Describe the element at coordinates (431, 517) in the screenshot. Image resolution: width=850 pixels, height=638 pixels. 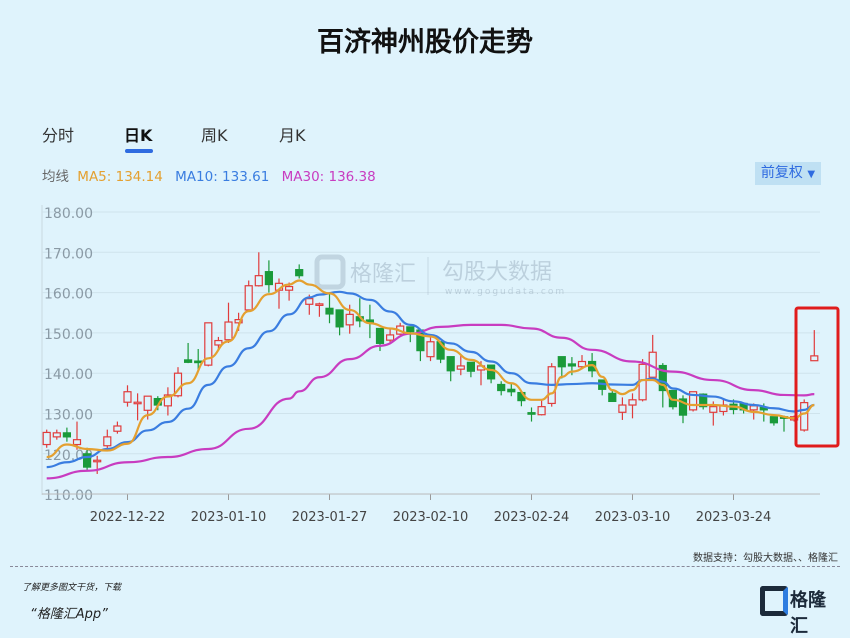
I see `x-tick-label: 2023-02-10` at that location.